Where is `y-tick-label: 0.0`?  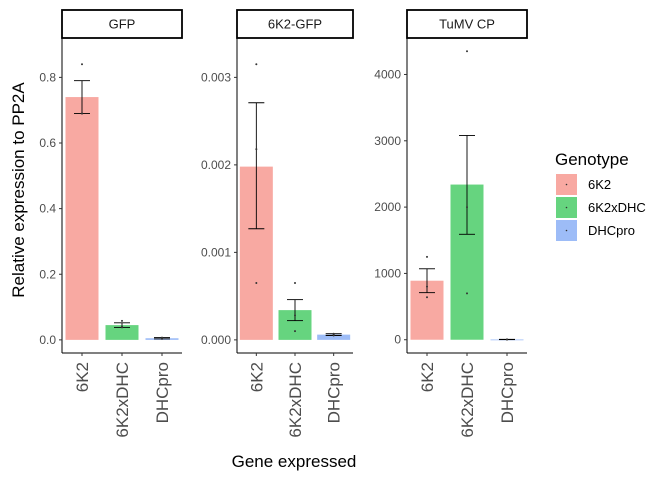
y-tick-label: 0.0 is located at coordinates (47, 340).